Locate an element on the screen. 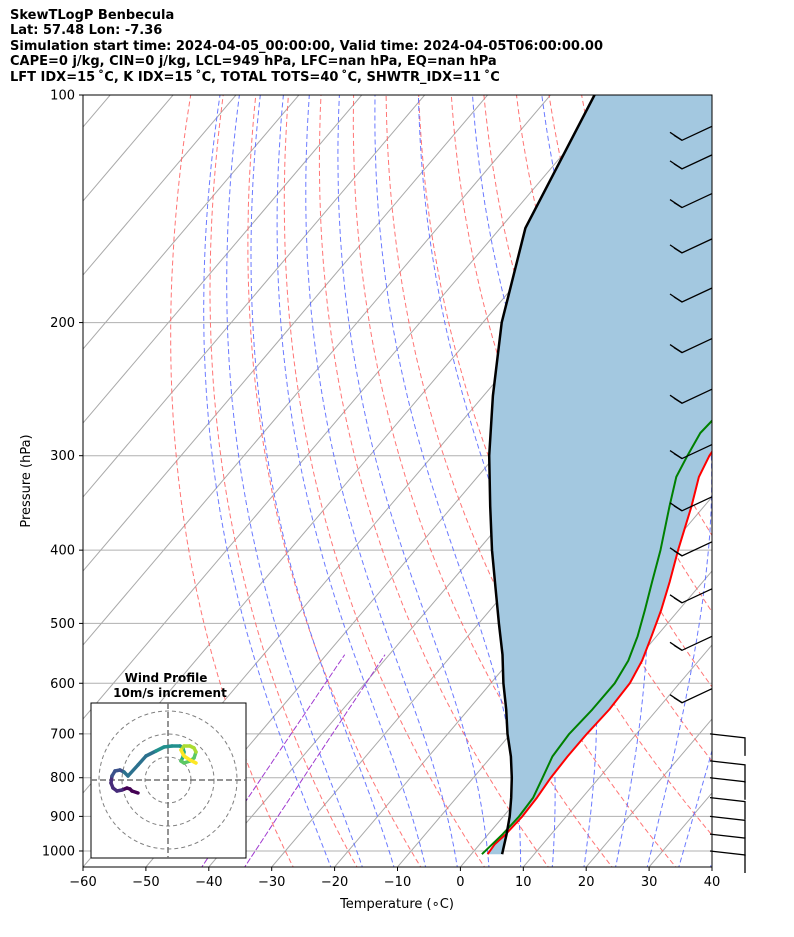 The width and height of the screenshot is (794, 937). y-tick-label: 800 is located at coordinates (62, 778).